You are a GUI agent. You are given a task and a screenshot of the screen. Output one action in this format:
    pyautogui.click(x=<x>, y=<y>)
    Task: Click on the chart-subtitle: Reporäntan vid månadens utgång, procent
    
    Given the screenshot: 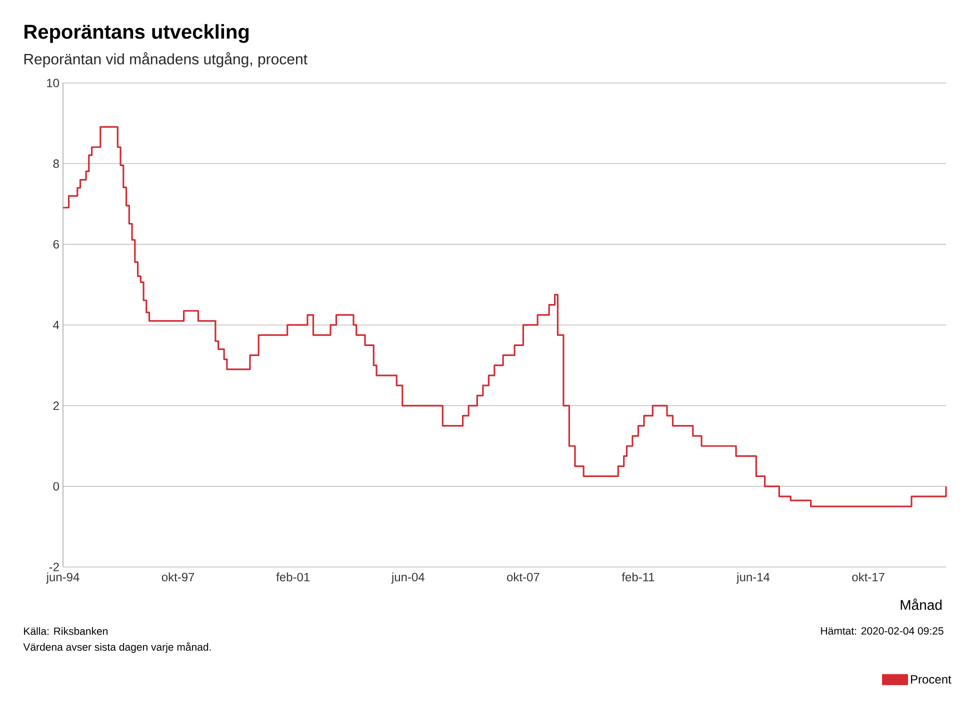 What is the action you would take?
    pyautogui.click(x=166, y=60)
    